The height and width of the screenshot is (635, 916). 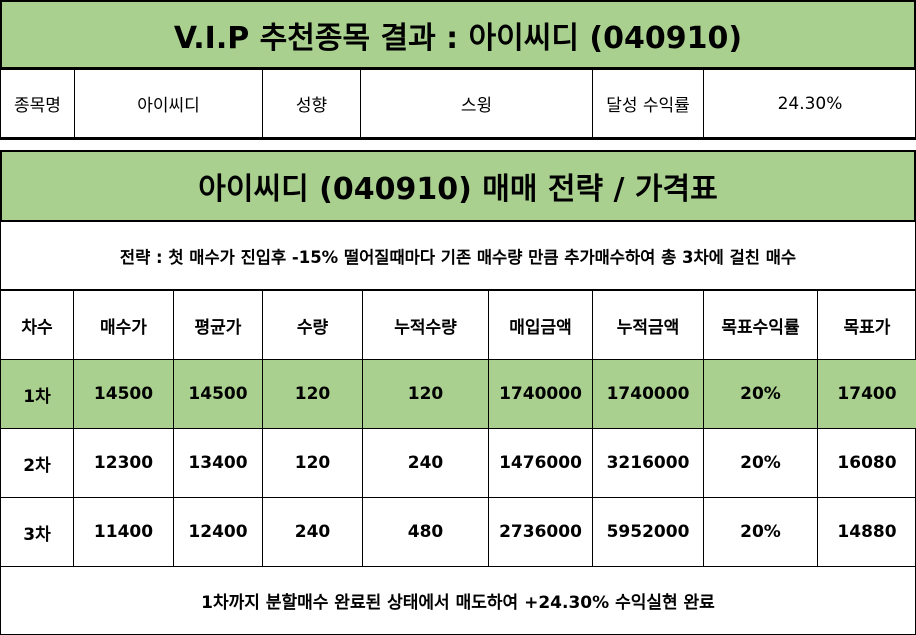 I want to click on table-cell: 17400, so click(x=866, y=394).